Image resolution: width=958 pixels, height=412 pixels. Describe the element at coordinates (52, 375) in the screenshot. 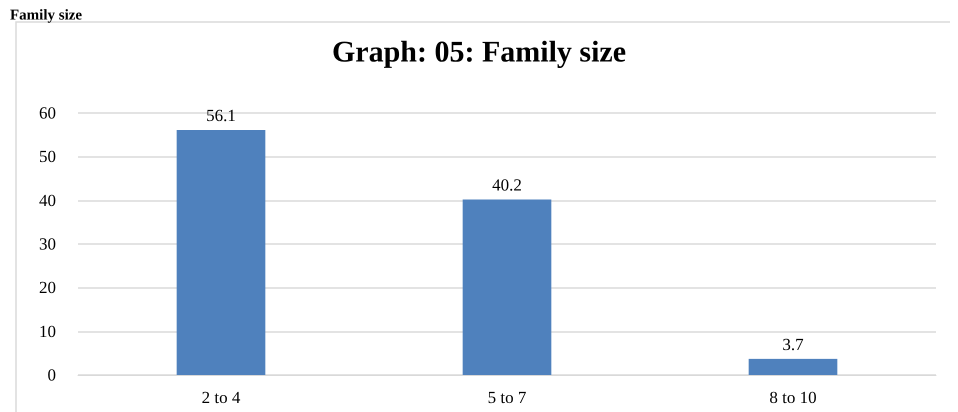

I see `y-tick-label: 0` at that location.